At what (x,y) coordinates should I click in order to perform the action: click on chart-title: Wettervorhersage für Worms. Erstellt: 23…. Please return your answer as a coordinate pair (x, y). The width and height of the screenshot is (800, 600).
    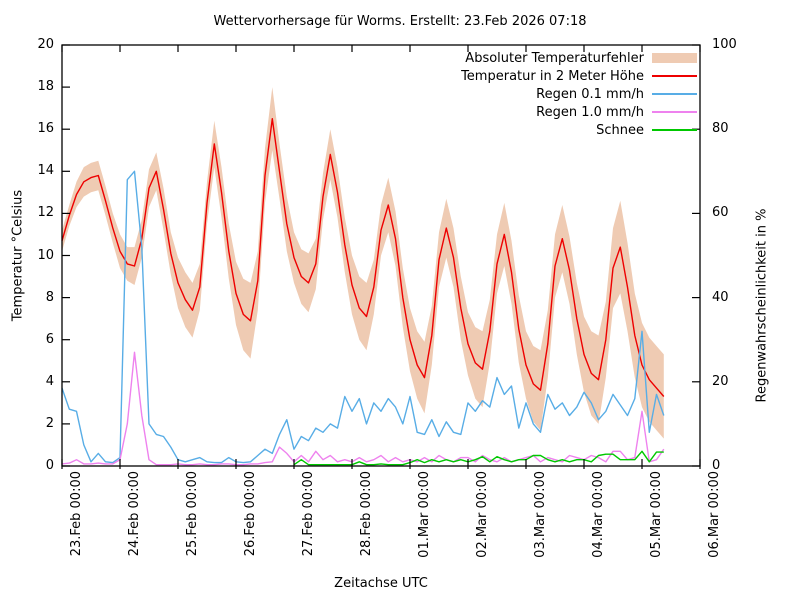
    Looking at the image, I should click on (400, 21).